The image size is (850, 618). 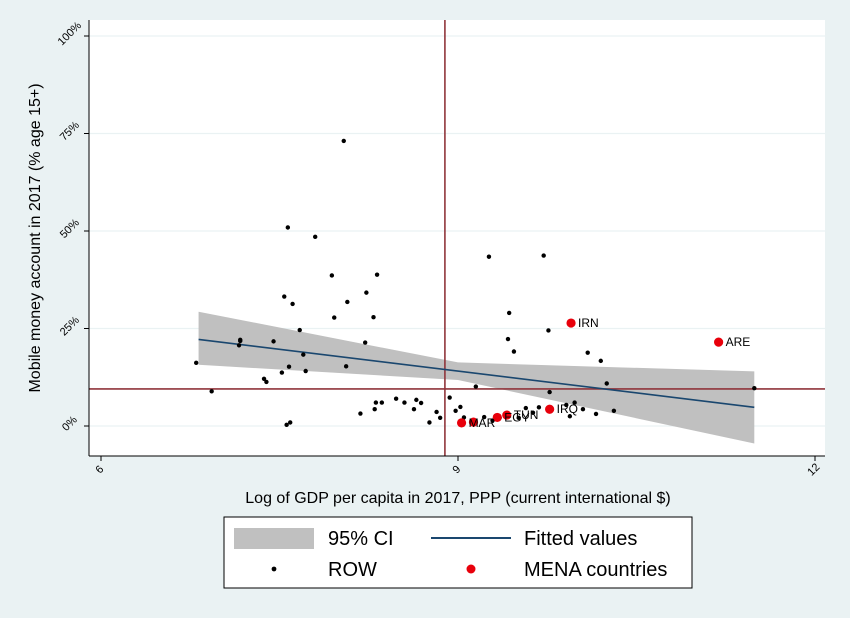 What do you see at coordinates (580, 539) in the screenshot?
I see `legend-fit-label: Fitted values` at bounding box center [580, 539].